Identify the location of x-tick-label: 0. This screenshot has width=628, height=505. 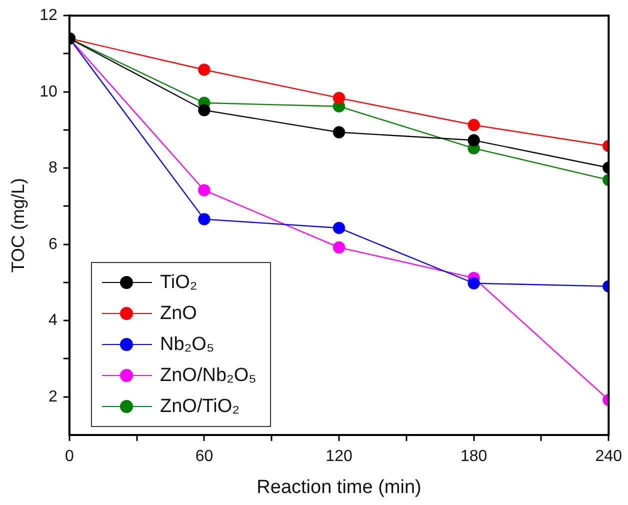
(69, 457).